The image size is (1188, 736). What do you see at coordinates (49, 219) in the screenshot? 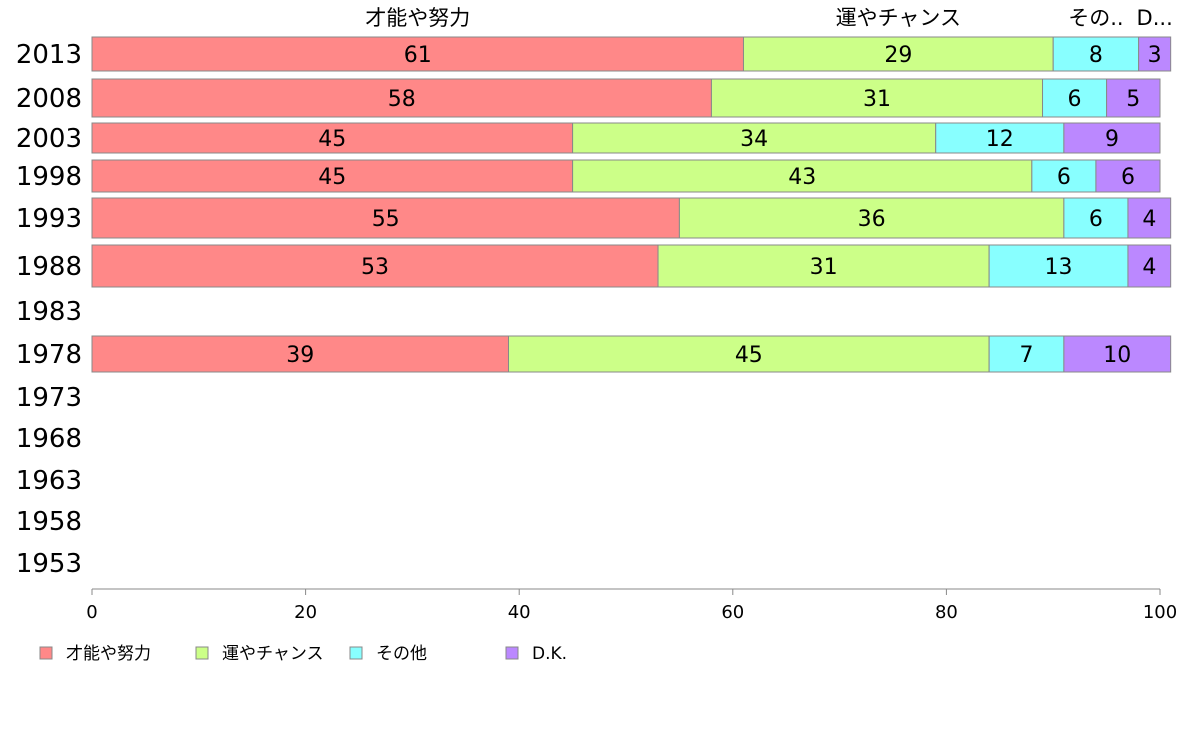
I see `year-label-1993: 1993` at bounding box center [49, 219].